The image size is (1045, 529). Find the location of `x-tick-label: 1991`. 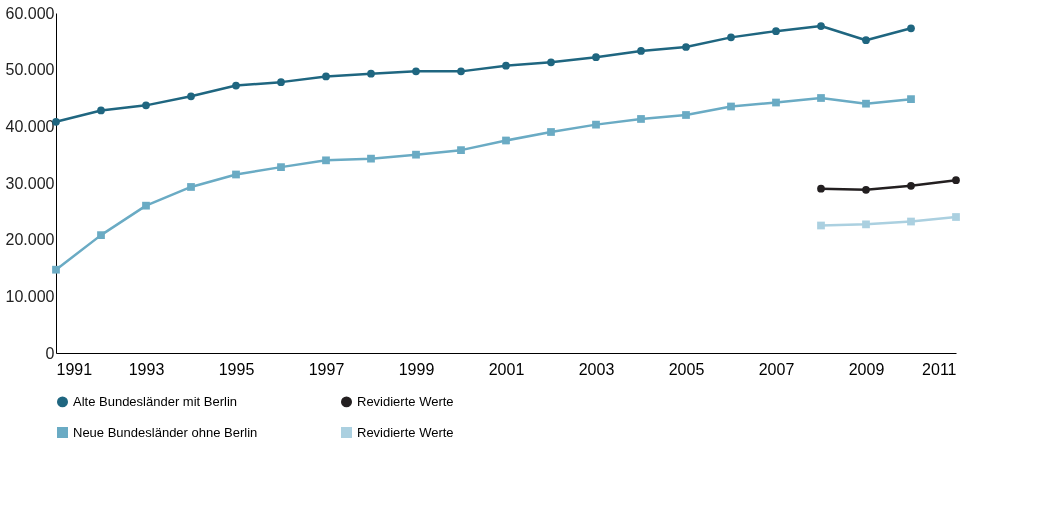

x-tick-label: 1991 is located at coordinates (74, 369).